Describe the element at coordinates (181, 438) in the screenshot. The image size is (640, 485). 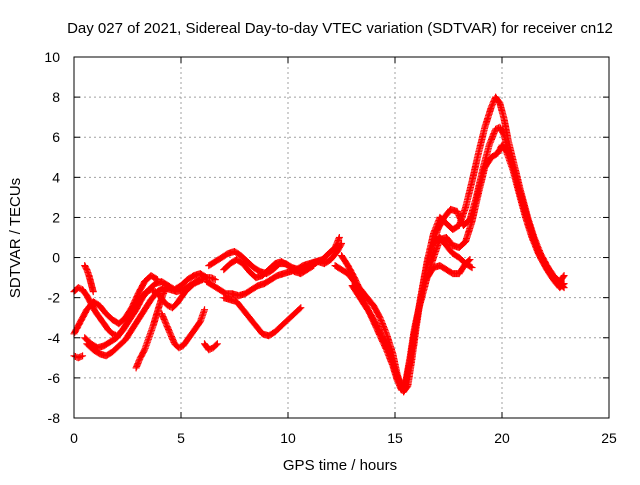
I see `x-tick-label: 5` at that location.